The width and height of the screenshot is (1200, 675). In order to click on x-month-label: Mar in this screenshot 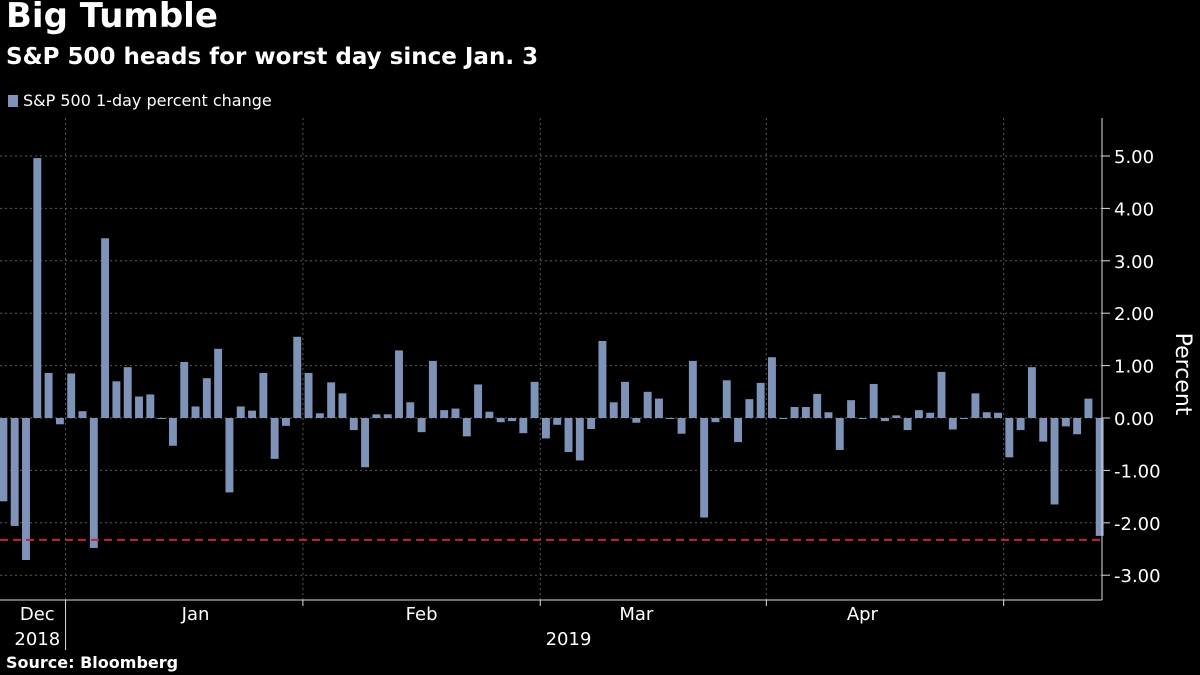, I will do `click(636, 614)`.